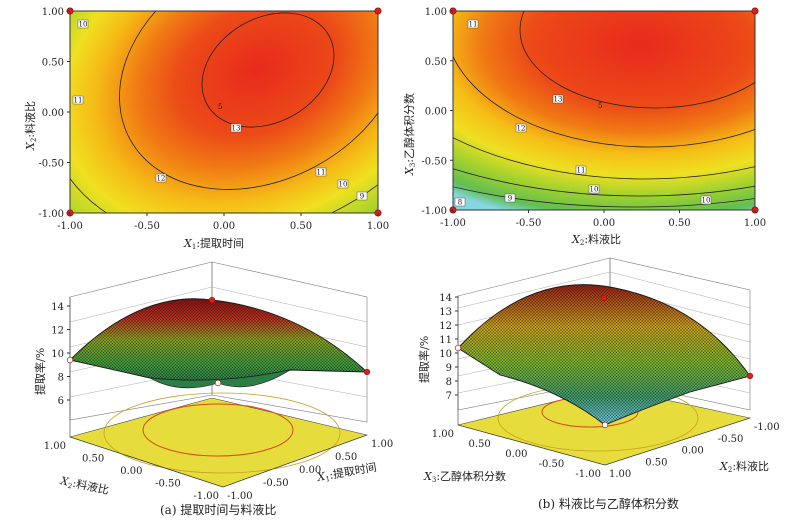 The image size is (807, 528). I want to click on z-axis-label-b: 提取率/%, so click(424, 359).